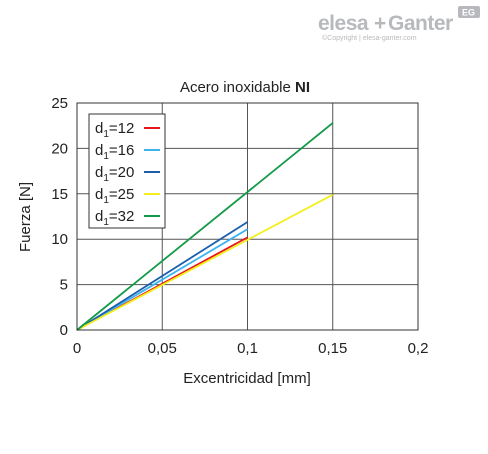 Image resolution: width=488 pixels, height=454 pixels. I want to click on brand-copyright: ©Copyright | elesa-ganter.com, so click(369, 38).